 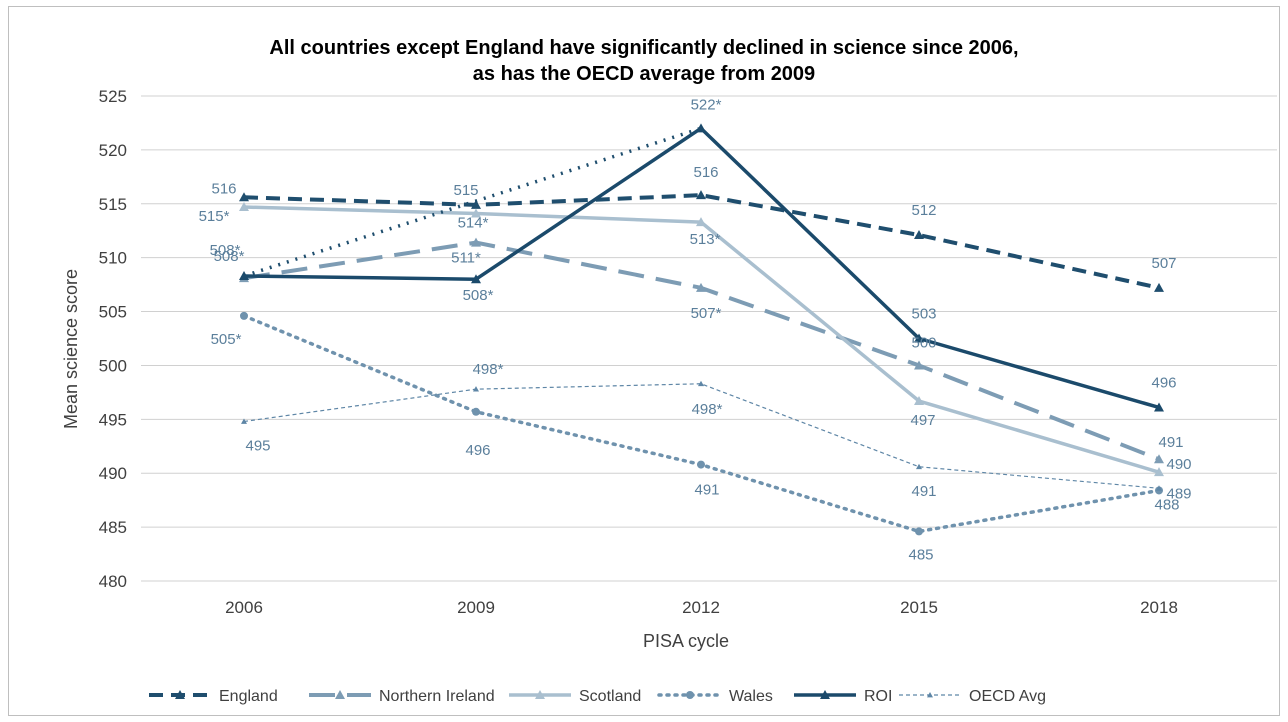 What do you see at coordinates (922, 420) in the screenshot?
I see `data-label: 497` at bounding box center [922, 420].